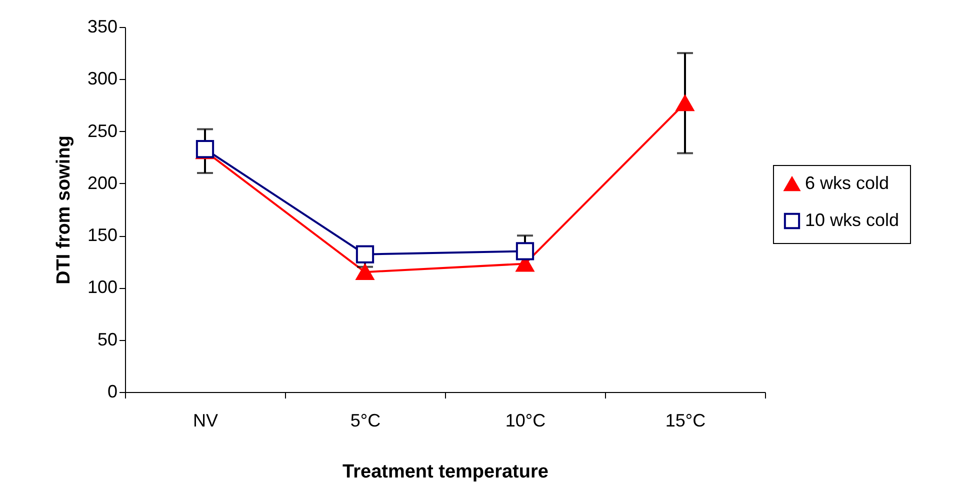 Image resolution: width=976 pixels, height=503 pixels. Describe the element at coordinates (847, 183) in the screenshot. I see `legend-label: 6 wks cold` at that location.